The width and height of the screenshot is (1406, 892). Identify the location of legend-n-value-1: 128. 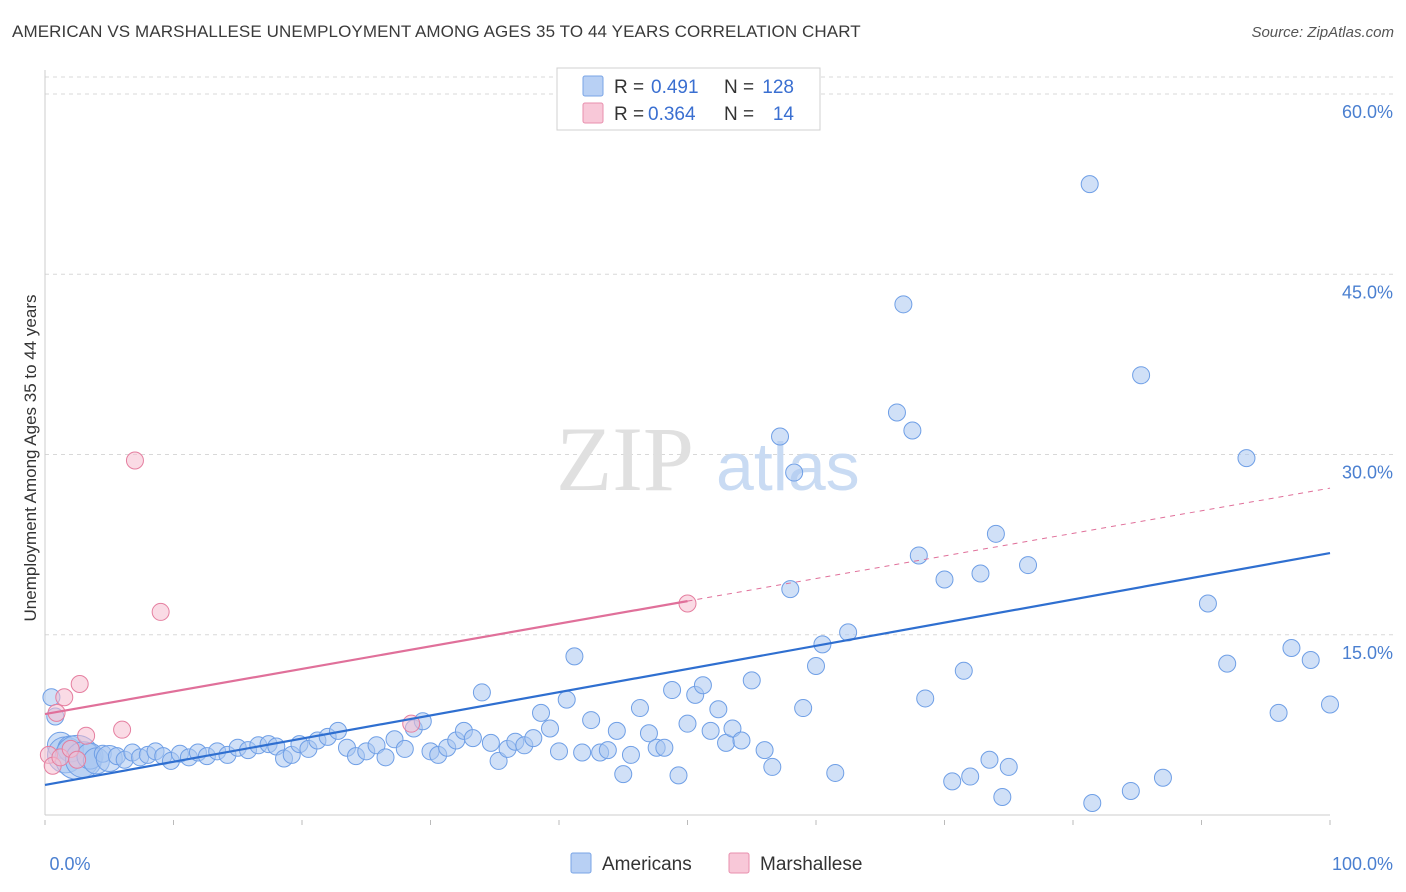
(778, 87).